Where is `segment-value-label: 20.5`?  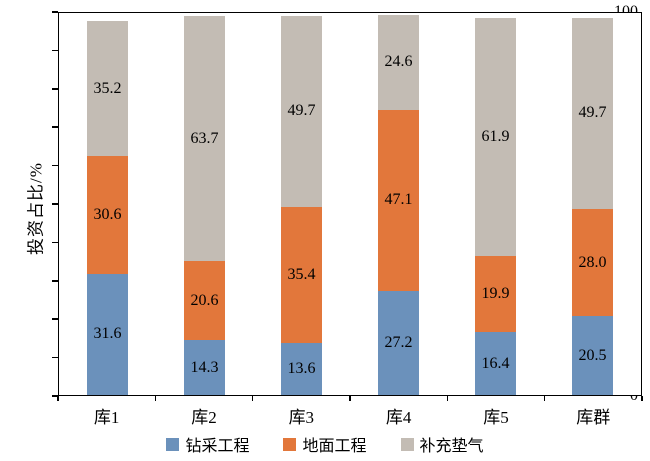
segment-value-label: 20.5 is located at coordinates (592, 355).